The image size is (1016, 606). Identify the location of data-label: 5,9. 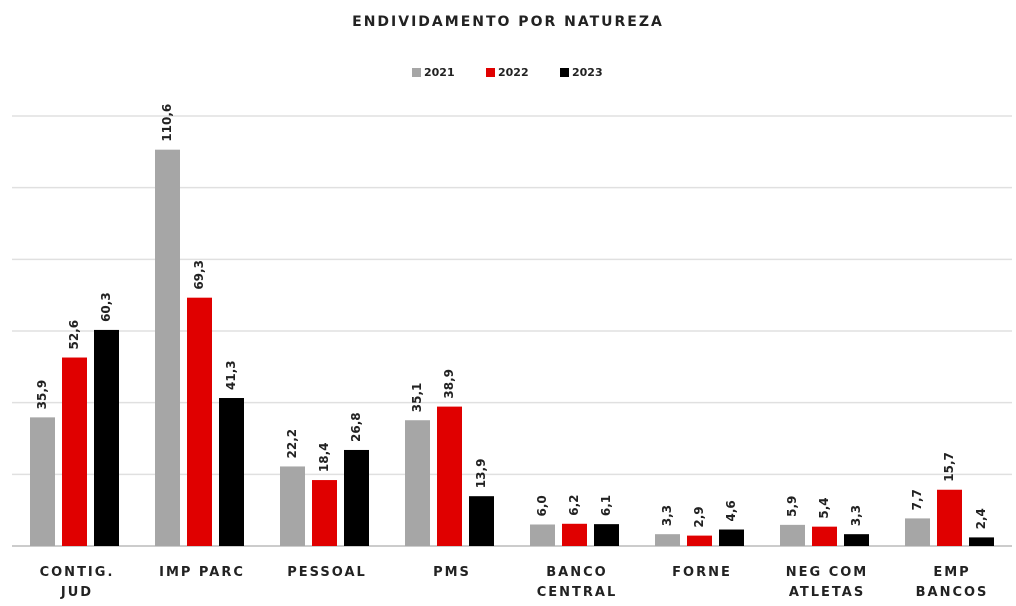
(792, 506).